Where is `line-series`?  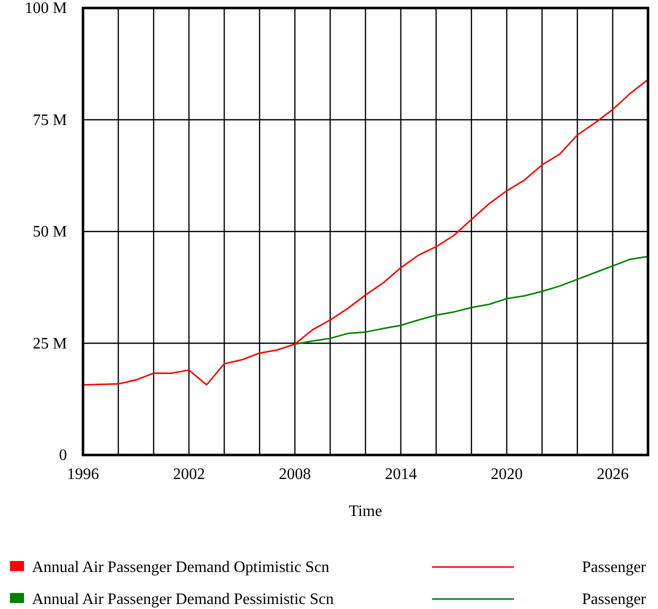 line-series is located at coordinates (471, 300).